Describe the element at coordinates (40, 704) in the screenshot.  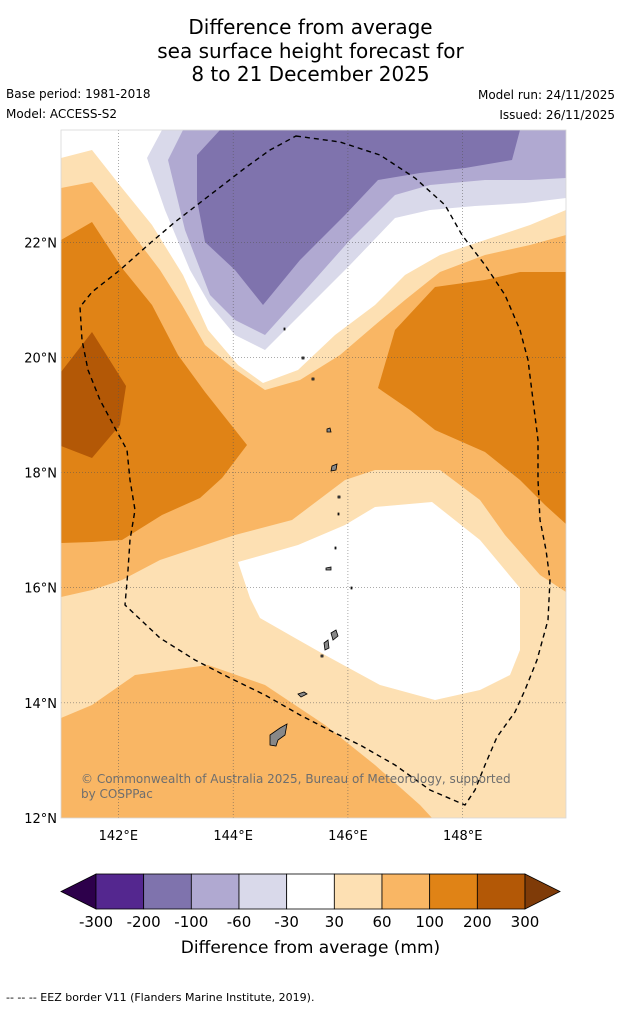
I see `lat-label-14: 14°N` at that location.